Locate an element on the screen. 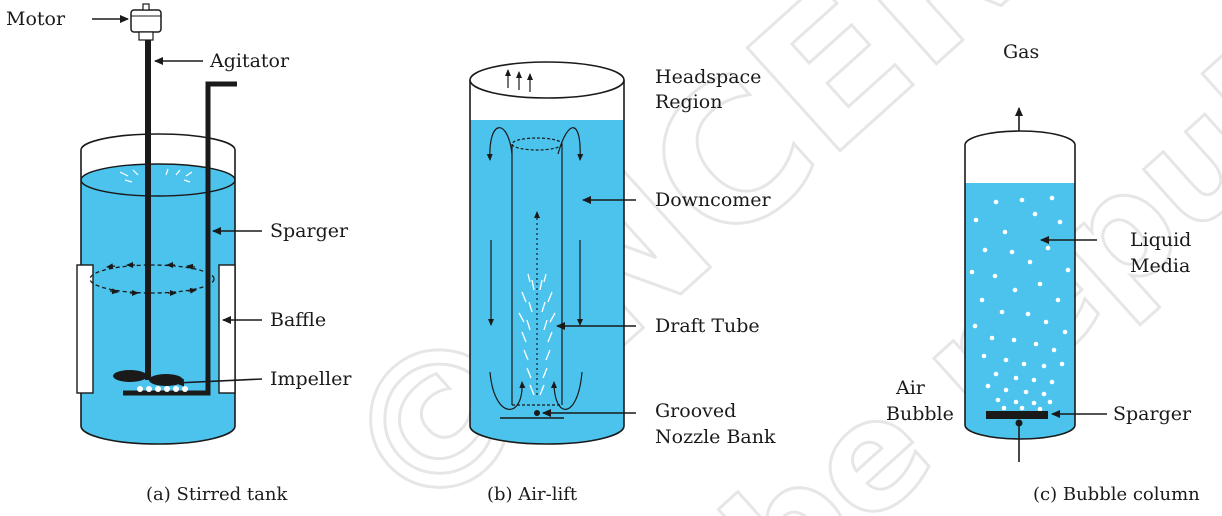  impeller-icon is located at coordinates (148, 378).